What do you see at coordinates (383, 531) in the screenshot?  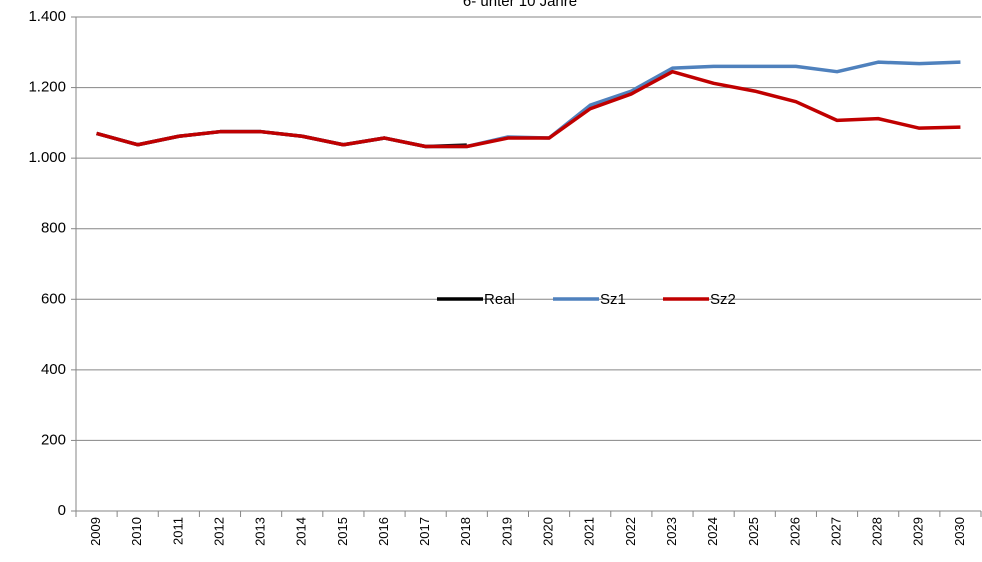 I see `x-tick-label: 2016` at bounding box center [383, 531].